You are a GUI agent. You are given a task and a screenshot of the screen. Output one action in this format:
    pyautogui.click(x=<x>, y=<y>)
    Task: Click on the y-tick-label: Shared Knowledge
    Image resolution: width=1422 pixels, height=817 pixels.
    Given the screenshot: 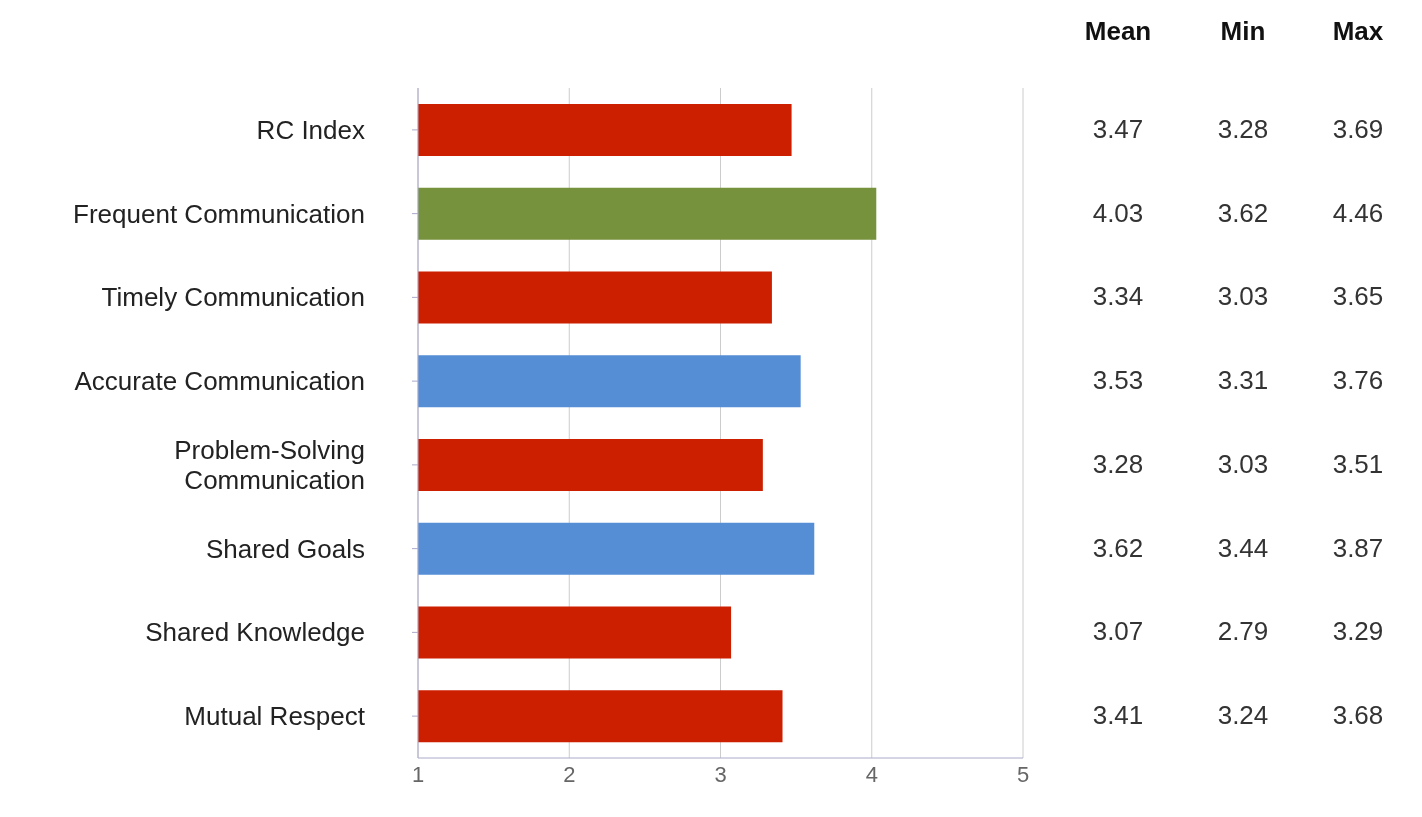 What is the action you would take?
    pyautogui.click(x=255, y=632)
    